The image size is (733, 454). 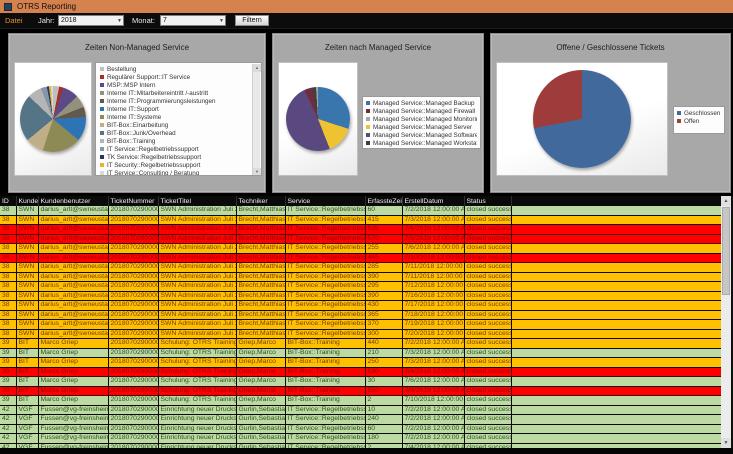 What do you see at coordinates (252, 20) in the screenshot?
I see `filtern-button: Filtern` at bounding box center [252, 20].